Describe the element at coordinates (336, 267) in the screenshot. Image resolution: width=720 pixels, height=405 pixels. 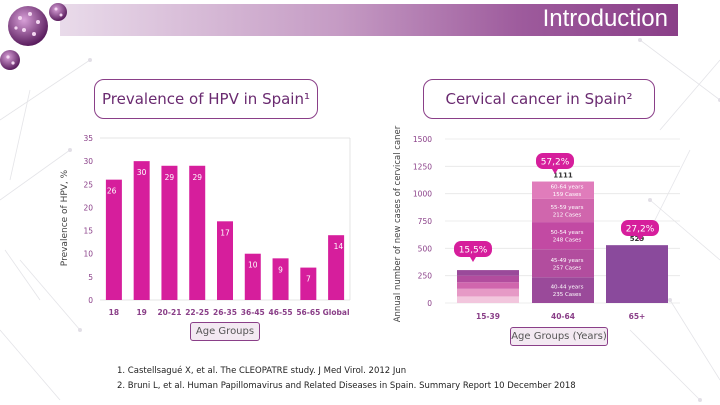
I see `left-bar-Global` at that location.